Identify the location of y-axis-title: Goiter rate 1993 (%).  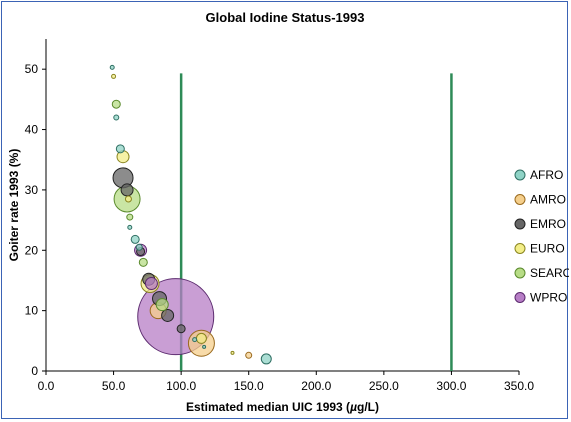
(14, 205).